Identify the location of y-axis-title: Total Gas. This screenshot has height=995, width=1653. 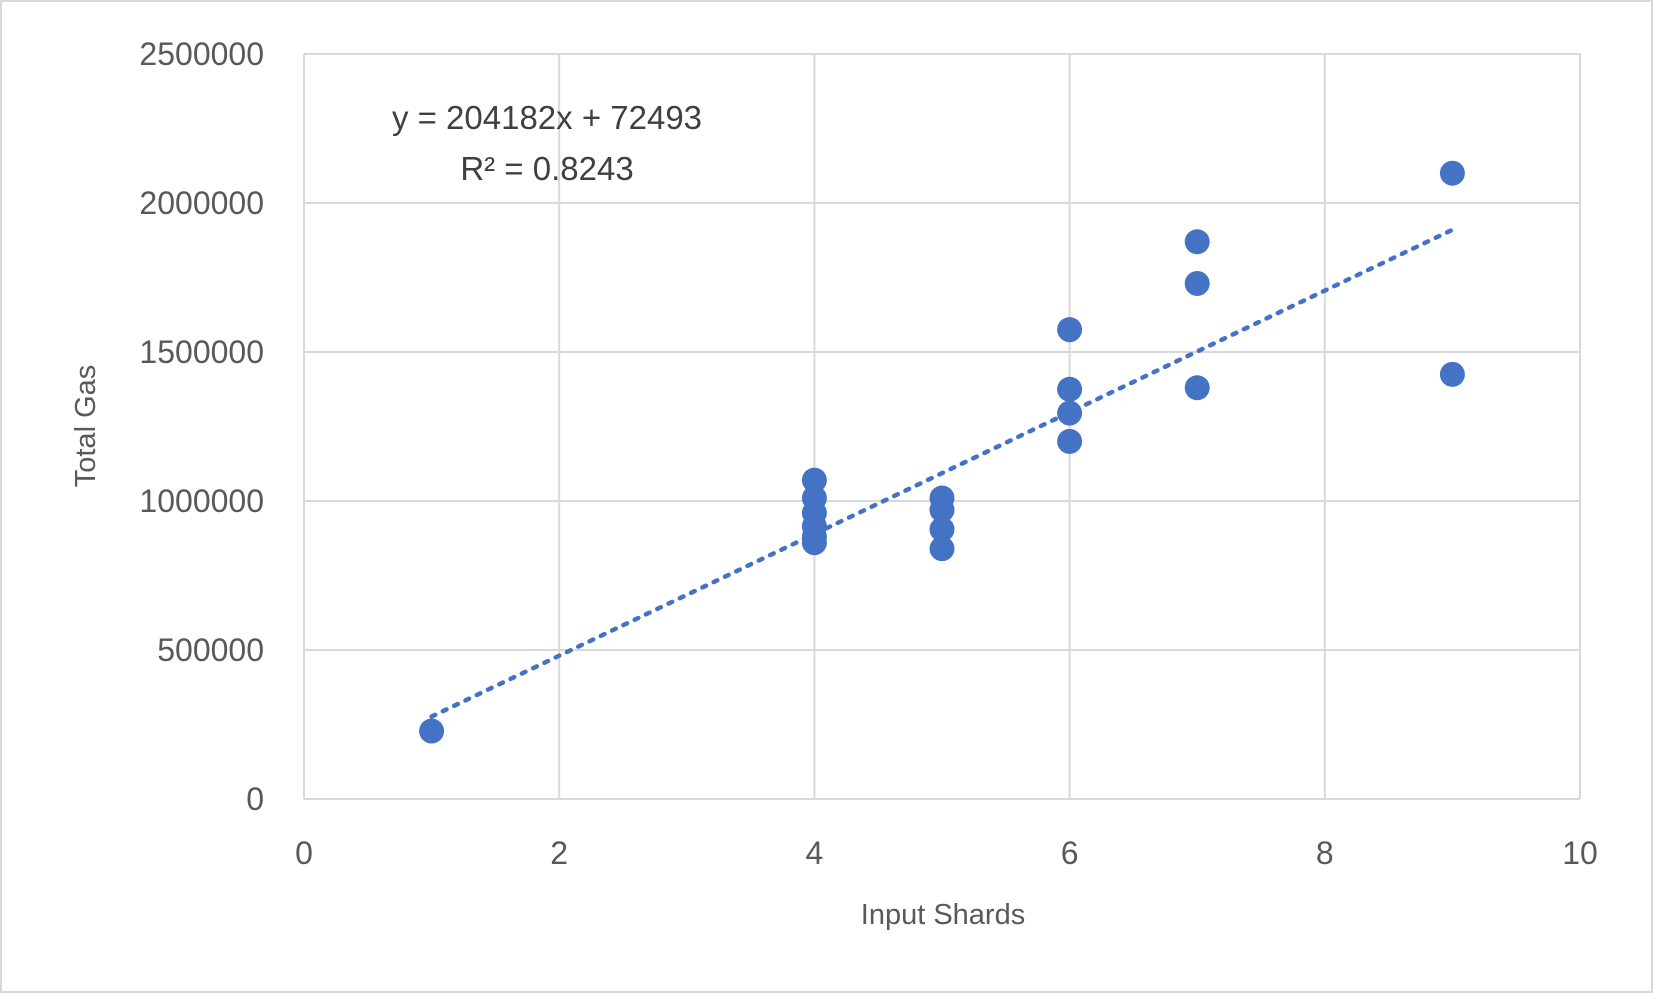
(86, 426).